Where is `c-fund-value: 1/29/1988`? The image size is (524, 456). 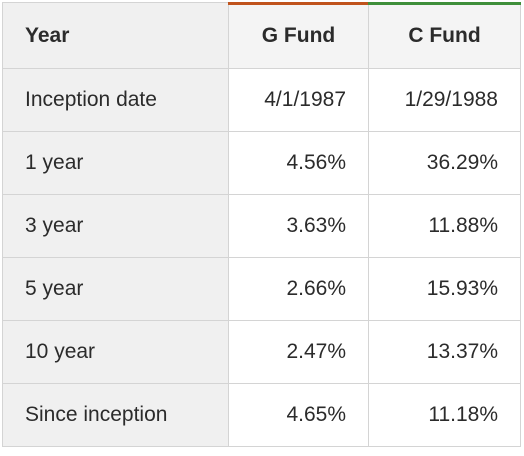
c-fund-value: 1/29/1988 is located at coordinates (444, 100).